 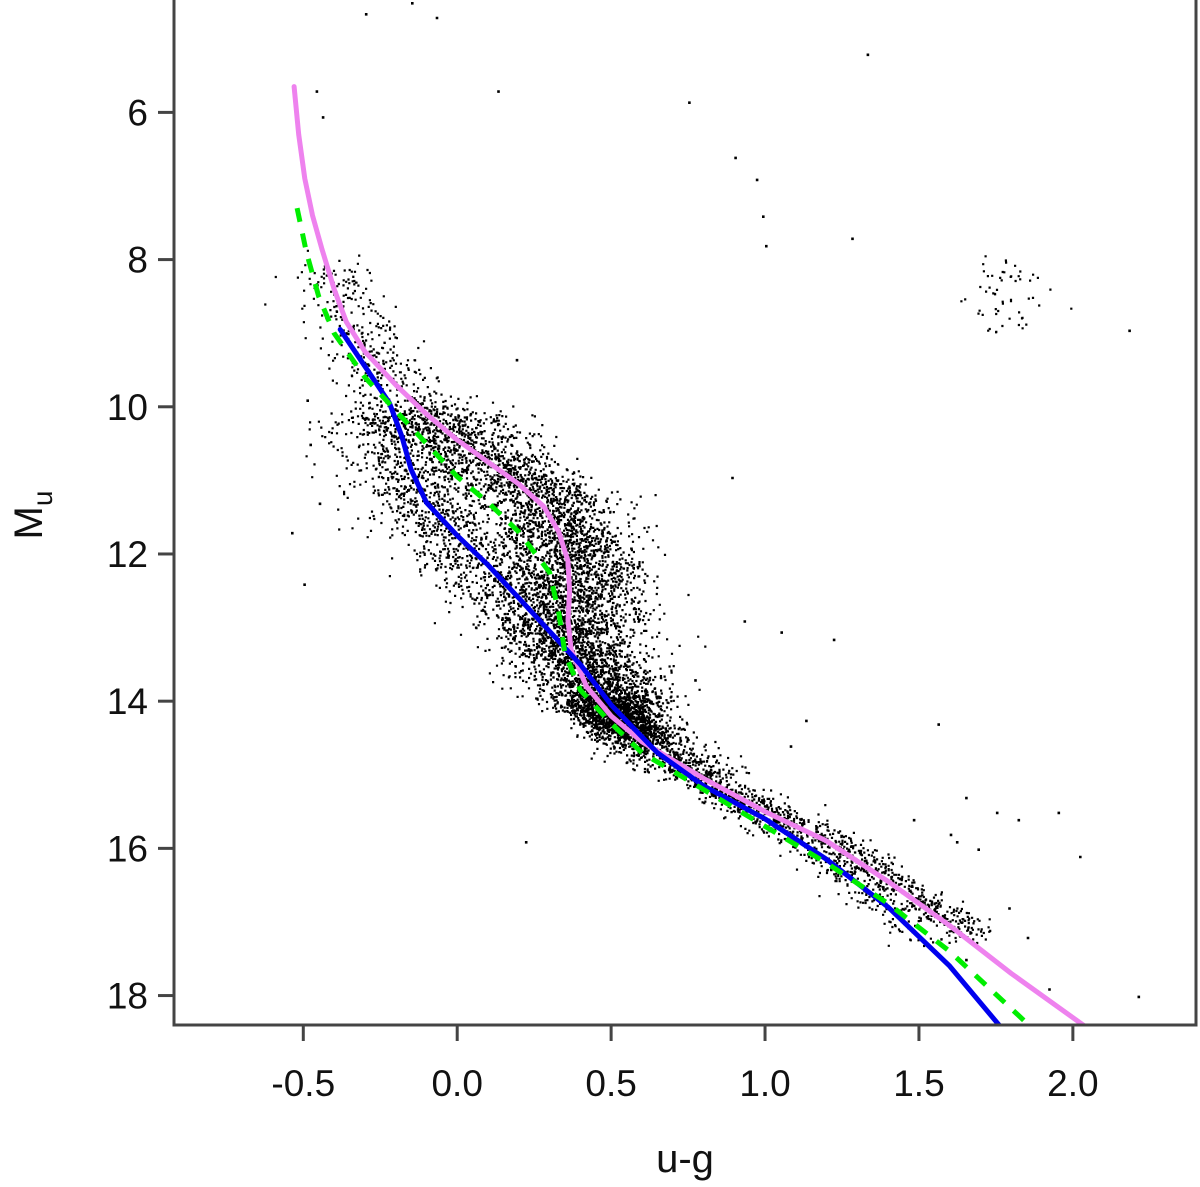 I want to click on x-axis: -0.5 0.0 0.5 1.0 1.5 2.0, so click(x=685, y=1064).